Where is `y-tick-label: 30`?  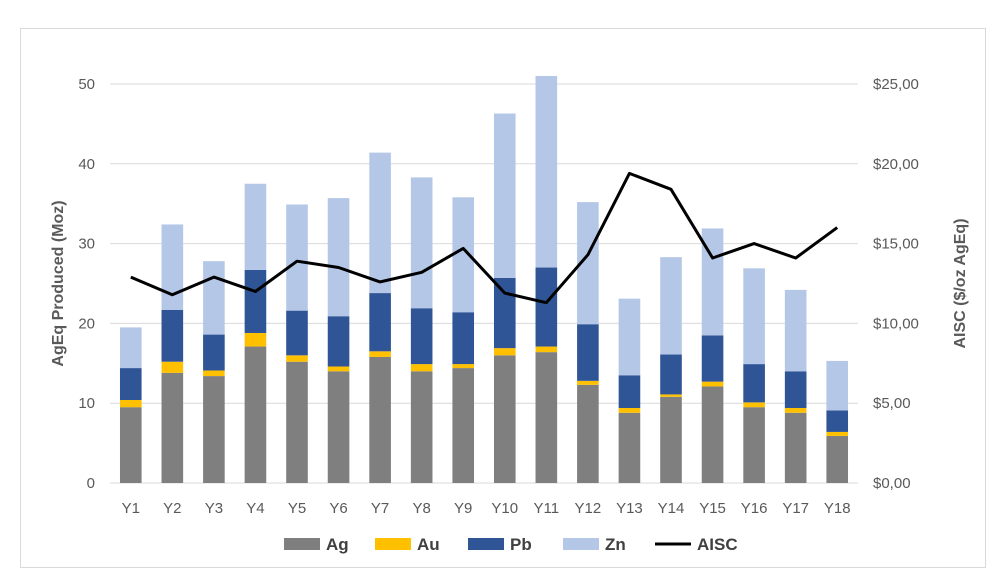 y-tick-label: 30 is located at coordinates (86, 244).